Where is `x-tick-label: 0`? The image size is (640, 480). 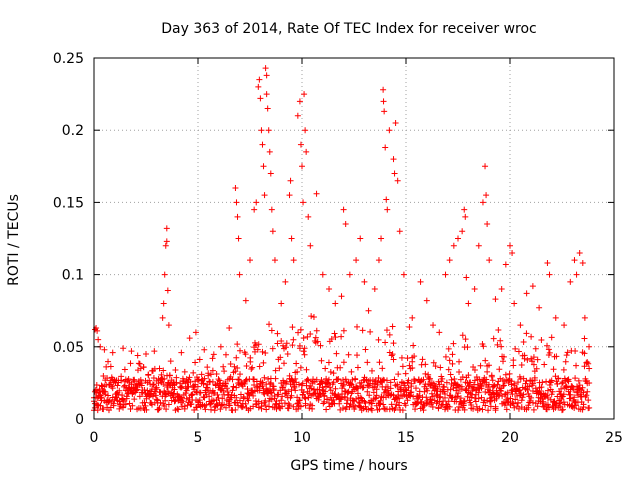
x-tick-label: 0 is located at coordinates (94, 438).